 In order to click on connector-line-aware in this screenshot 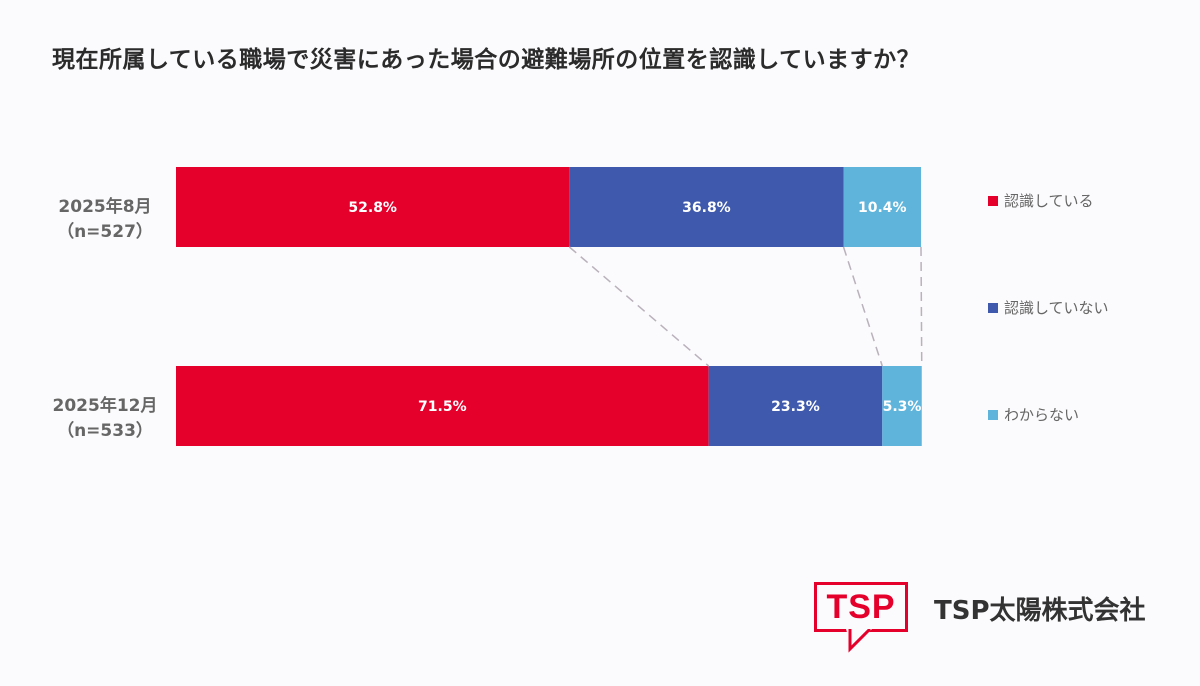, I will do `click(639, 306)`.